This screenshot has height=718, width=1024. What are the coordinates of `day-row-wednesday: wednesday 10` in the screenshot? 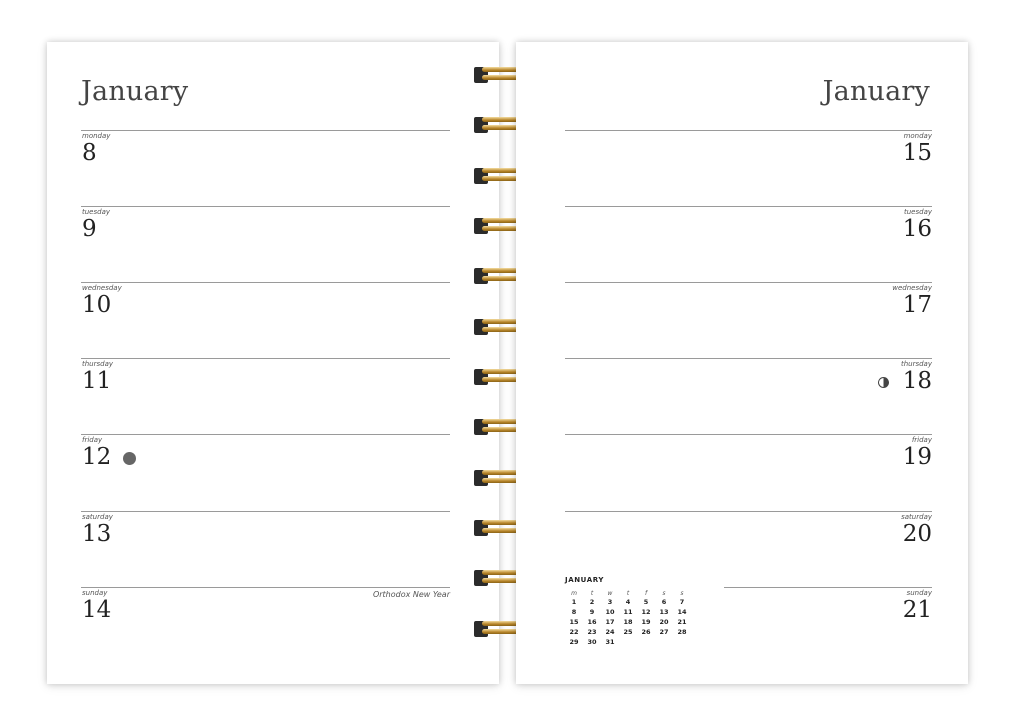 It's located at (265, 318).